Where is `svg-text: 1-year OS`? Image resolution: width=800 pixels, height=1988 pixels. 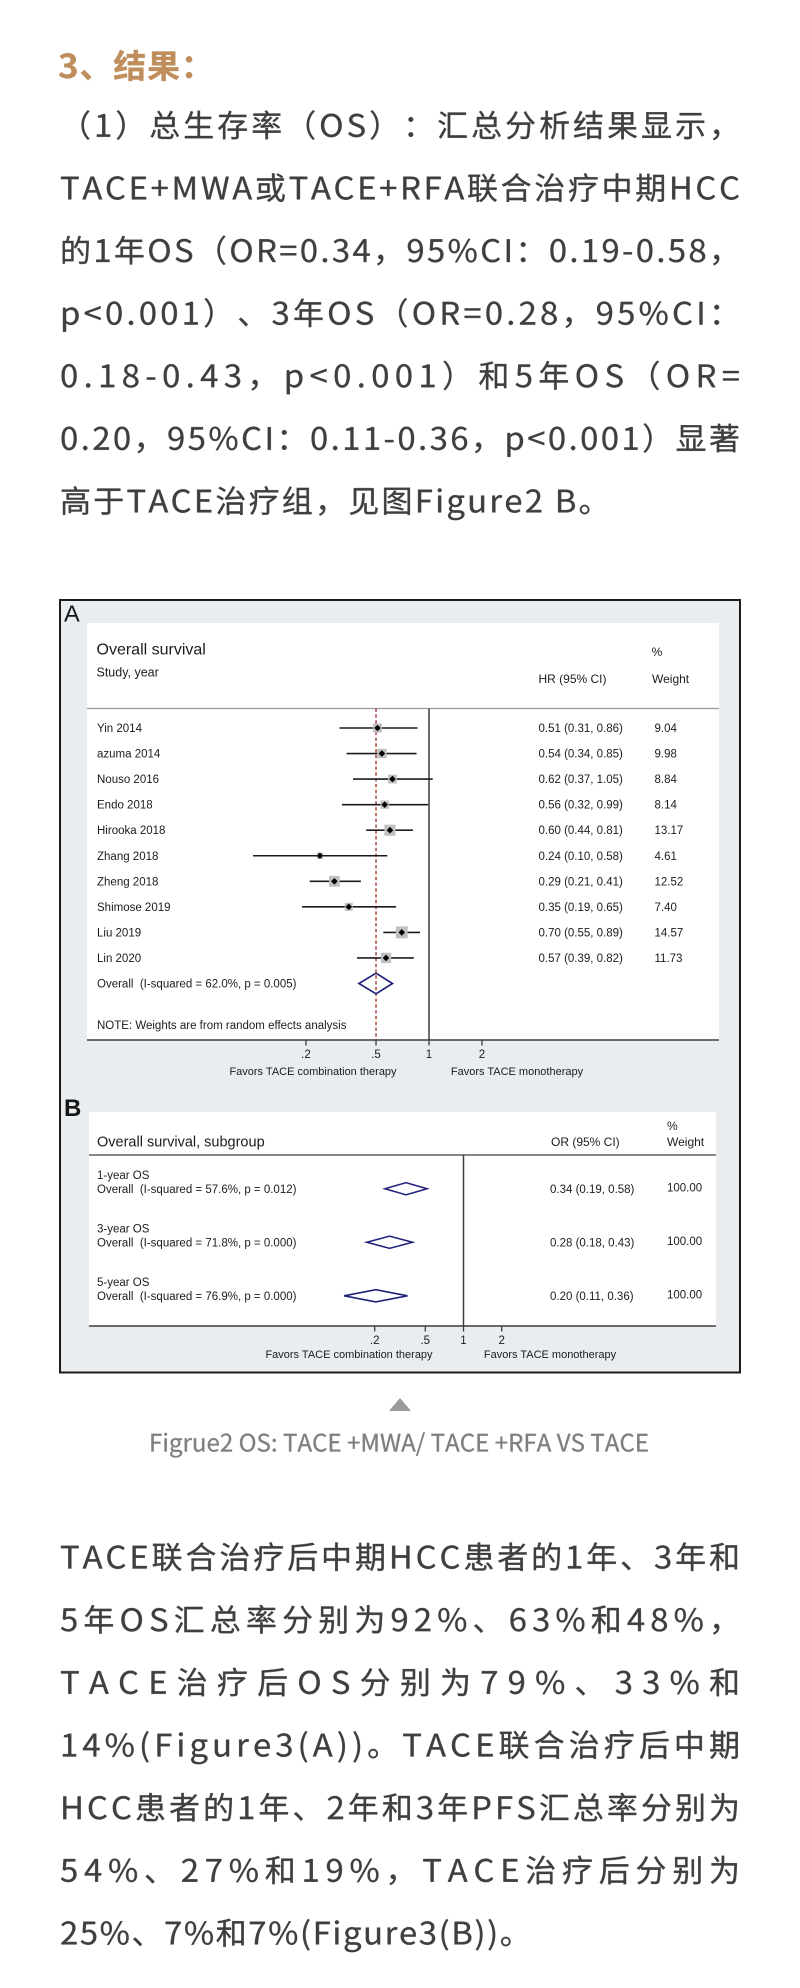
svg-text: 1-year OS is located at coordinates (123, 1176).